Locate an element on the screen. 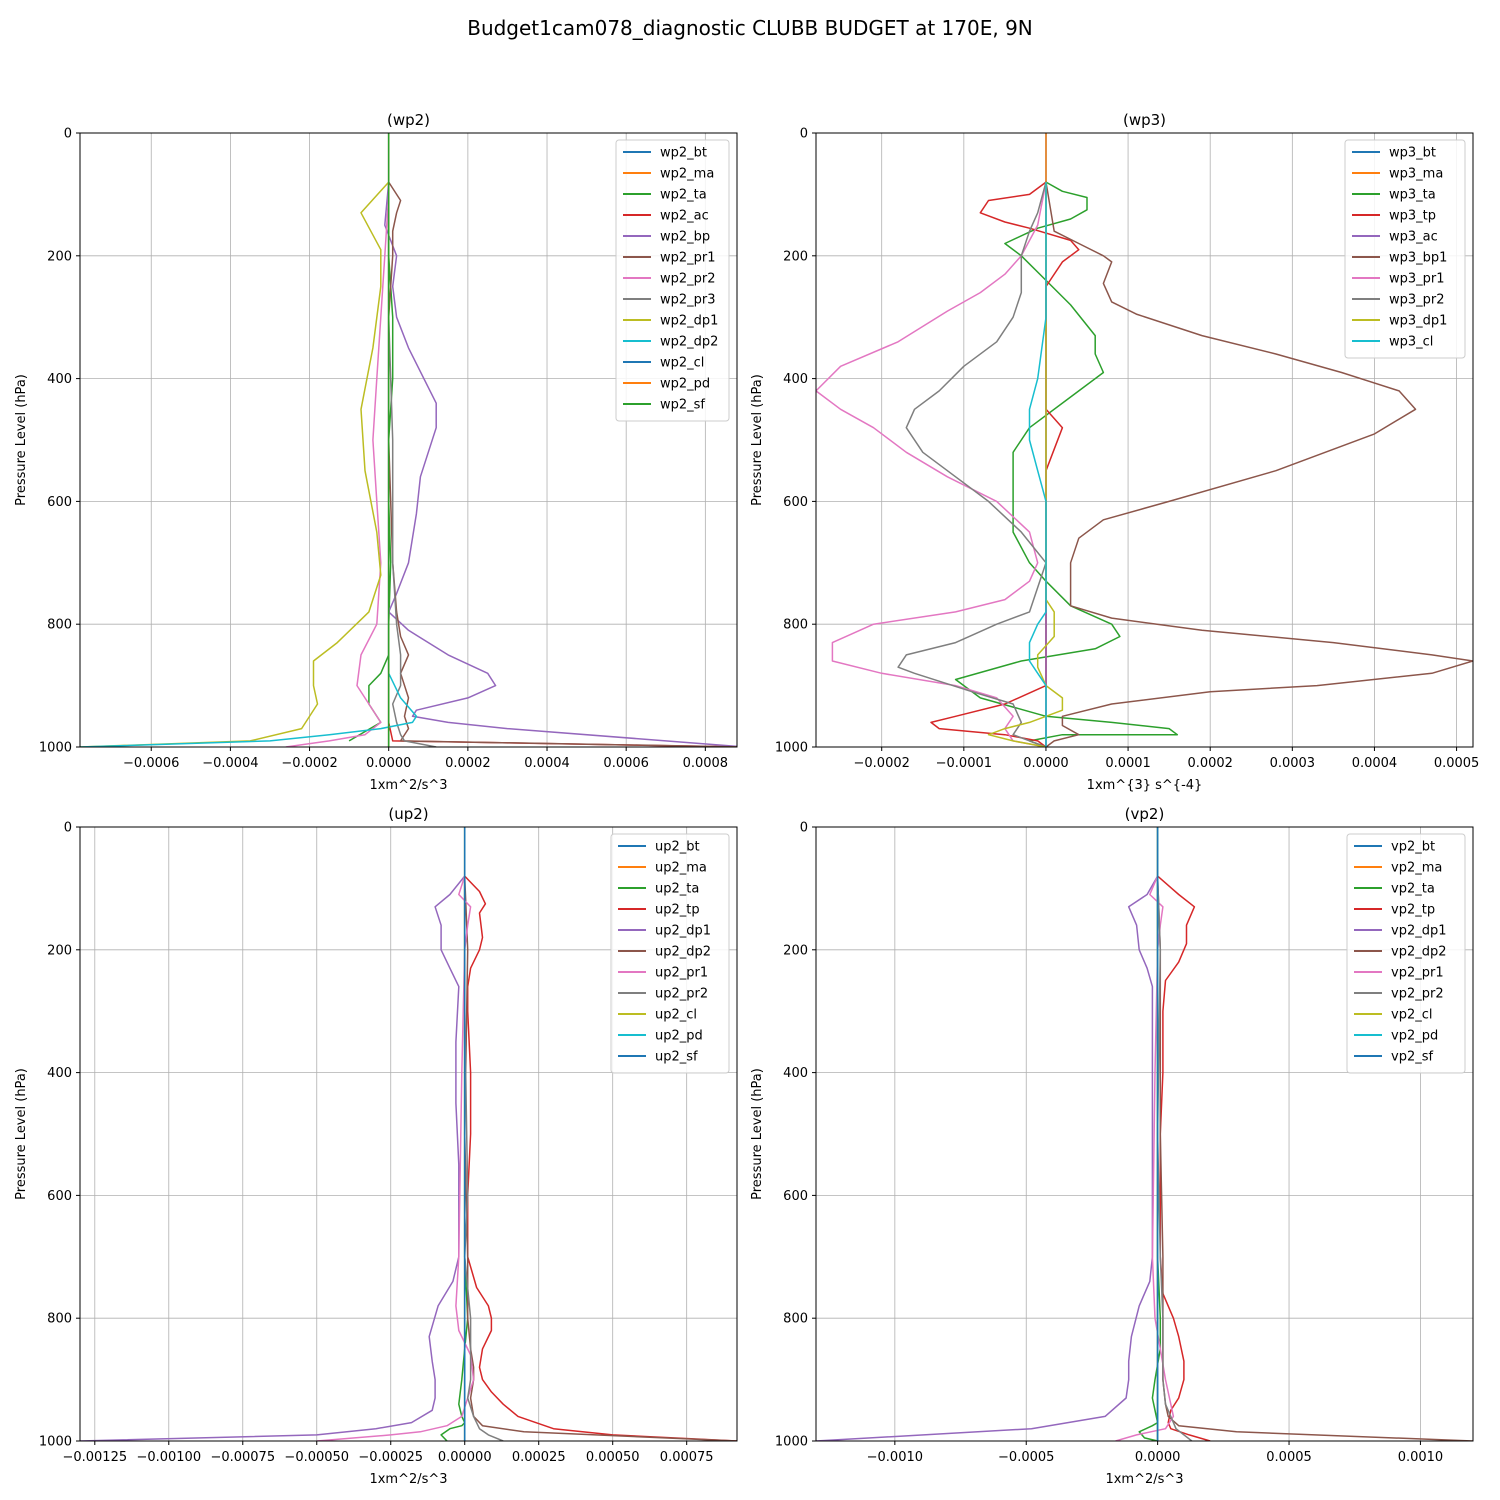  legend-label: up2_tp is located at coordinates (677, 910).